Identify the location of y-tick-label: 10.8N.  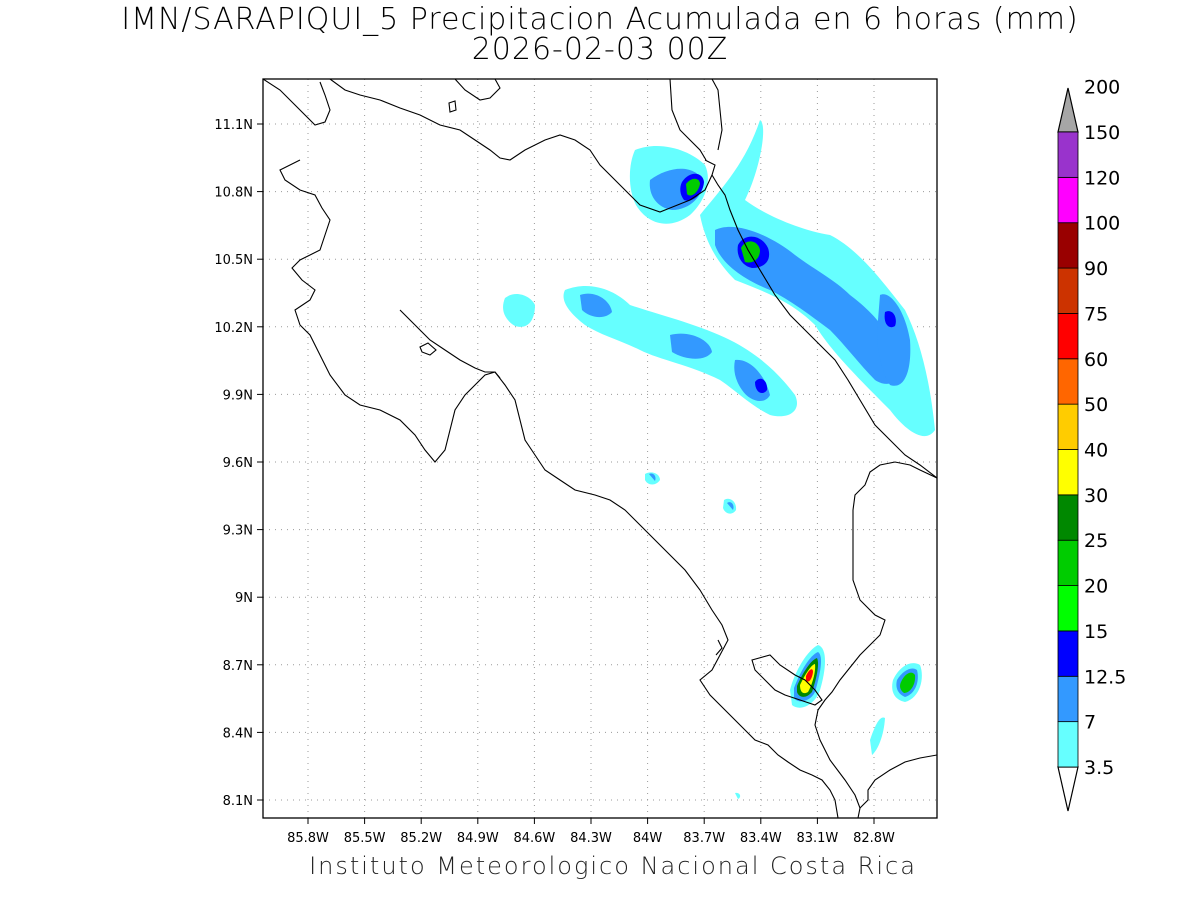
(233, 193).